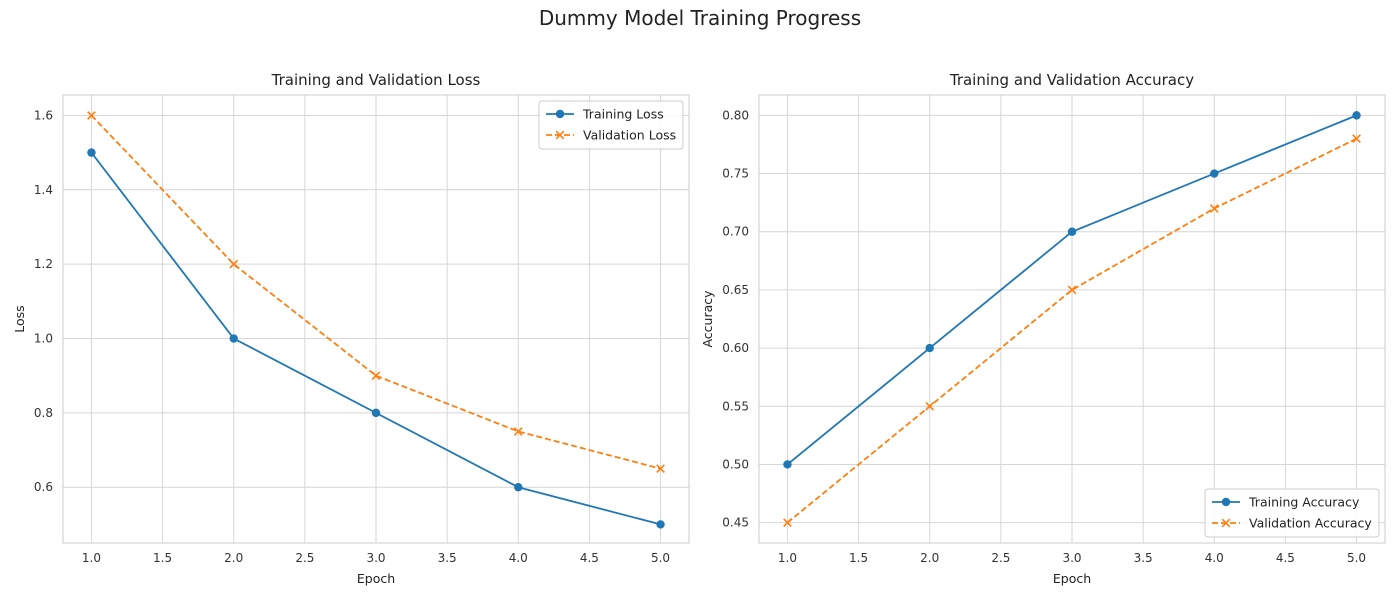  What do you see at coordinates (629, 135) in the screenshot?
I see `legend-label: Validation Loss` at bounding box center [629, 135].